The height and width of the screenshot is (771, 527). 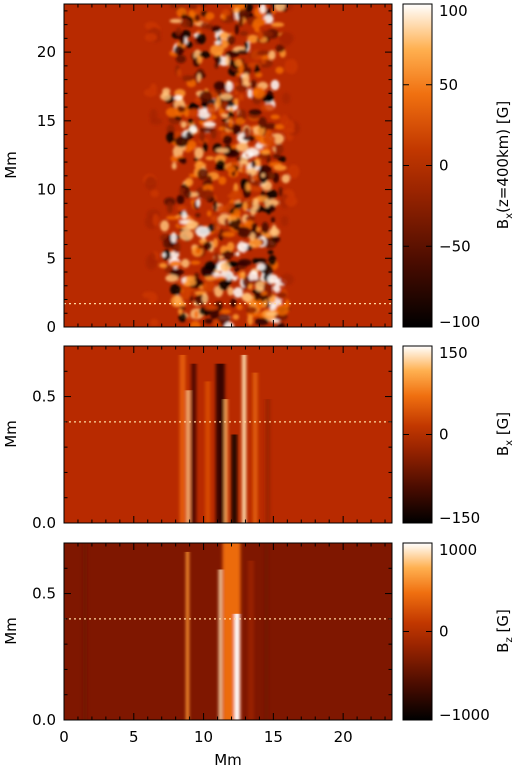 I want to click on y-tick-label: 20, so click(x=46, y=52).